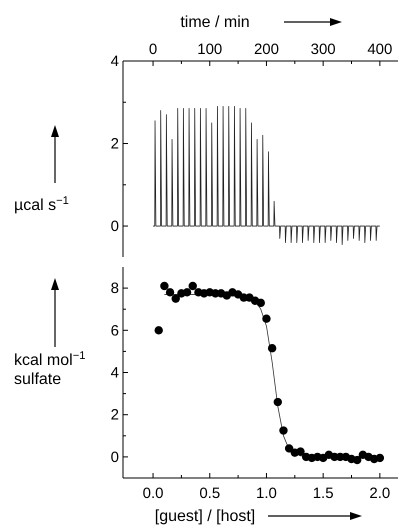 Image resolution: width=400 pixels, height=528 pixels. I want to click on x-tick-label: 0.0, so click(153, 493).